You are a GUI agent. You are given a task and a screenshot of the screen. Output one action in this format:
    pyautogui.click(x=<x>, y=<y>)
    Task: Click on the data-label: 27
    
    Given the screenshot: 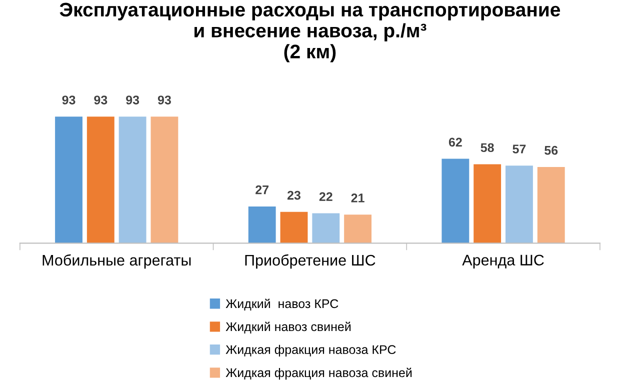 What is the action you would take?
    pyautogui.click(x=262, y=189)
    